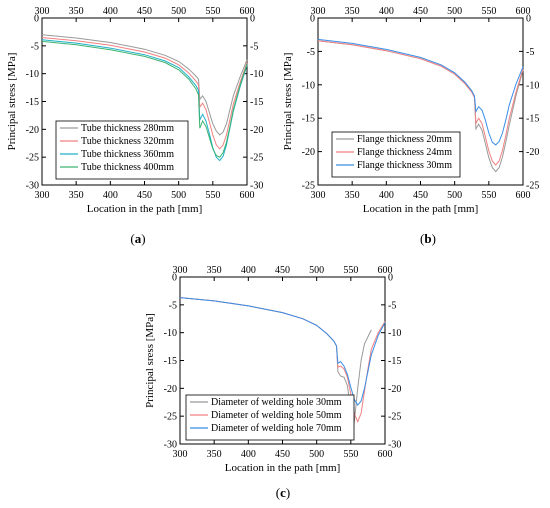 This screenshot has width=550, height=508. What do you see at coordinates (127, 167) in the screenshot?
I see `legend-entry: Tube thickness 400mm` at bounding box center [127, 167].